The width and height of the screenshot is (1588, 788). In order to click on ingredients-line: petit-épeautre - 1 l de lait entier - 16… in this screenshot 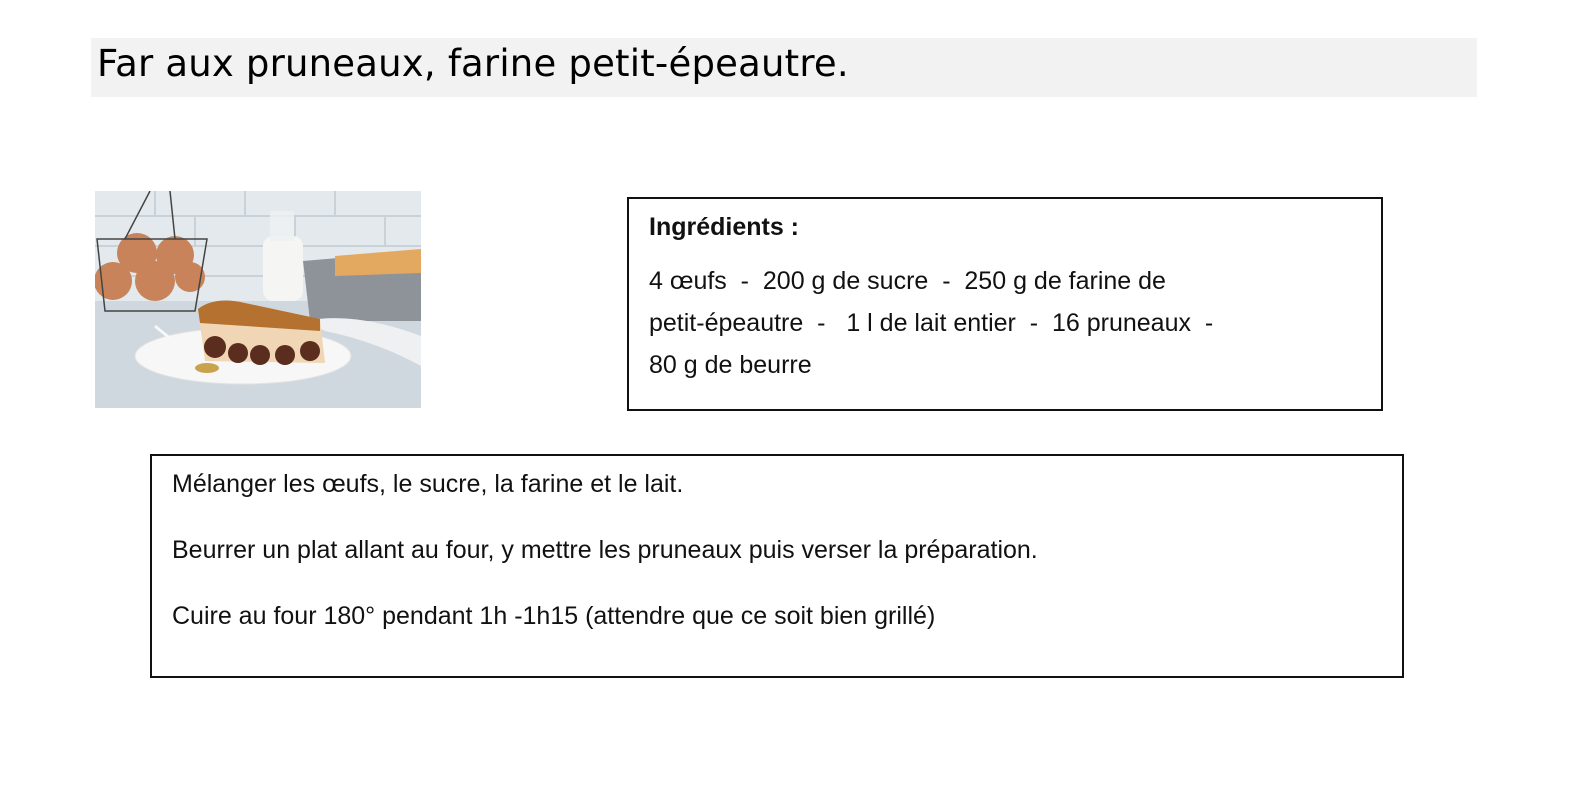, I will do `click(931, 323)`.